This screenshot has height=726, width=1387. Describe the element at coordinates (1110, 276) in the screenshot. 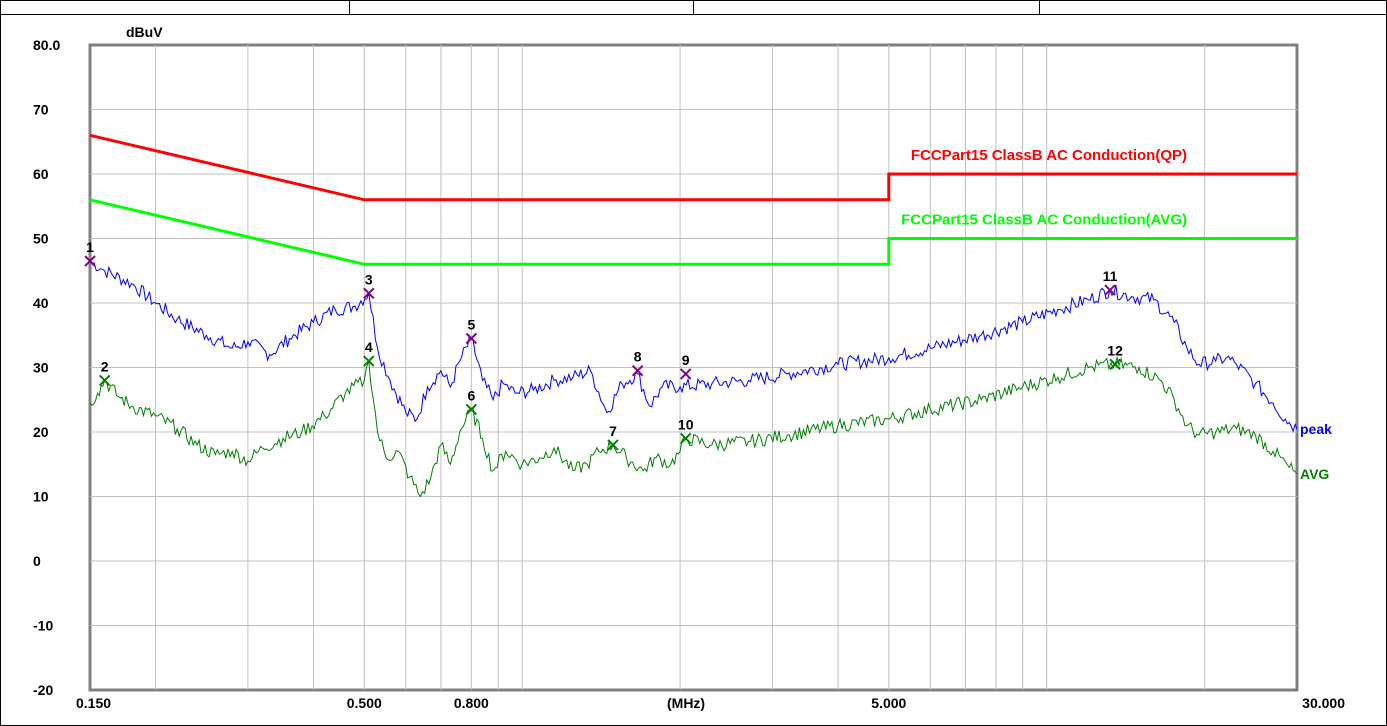

I see `marker-number: 11` at that location.